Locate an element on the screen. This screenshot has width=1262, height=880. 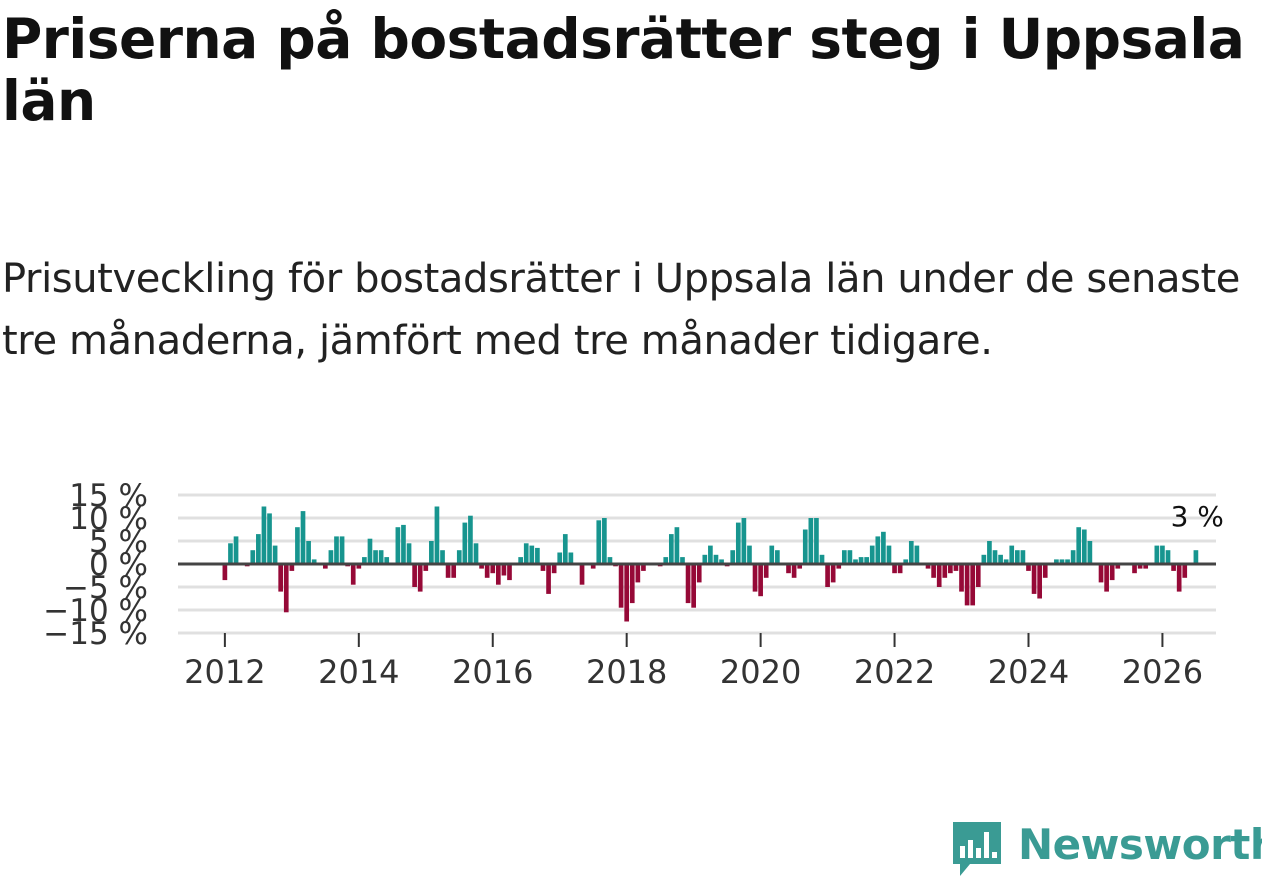
bars is located at coordinates (710, 564).